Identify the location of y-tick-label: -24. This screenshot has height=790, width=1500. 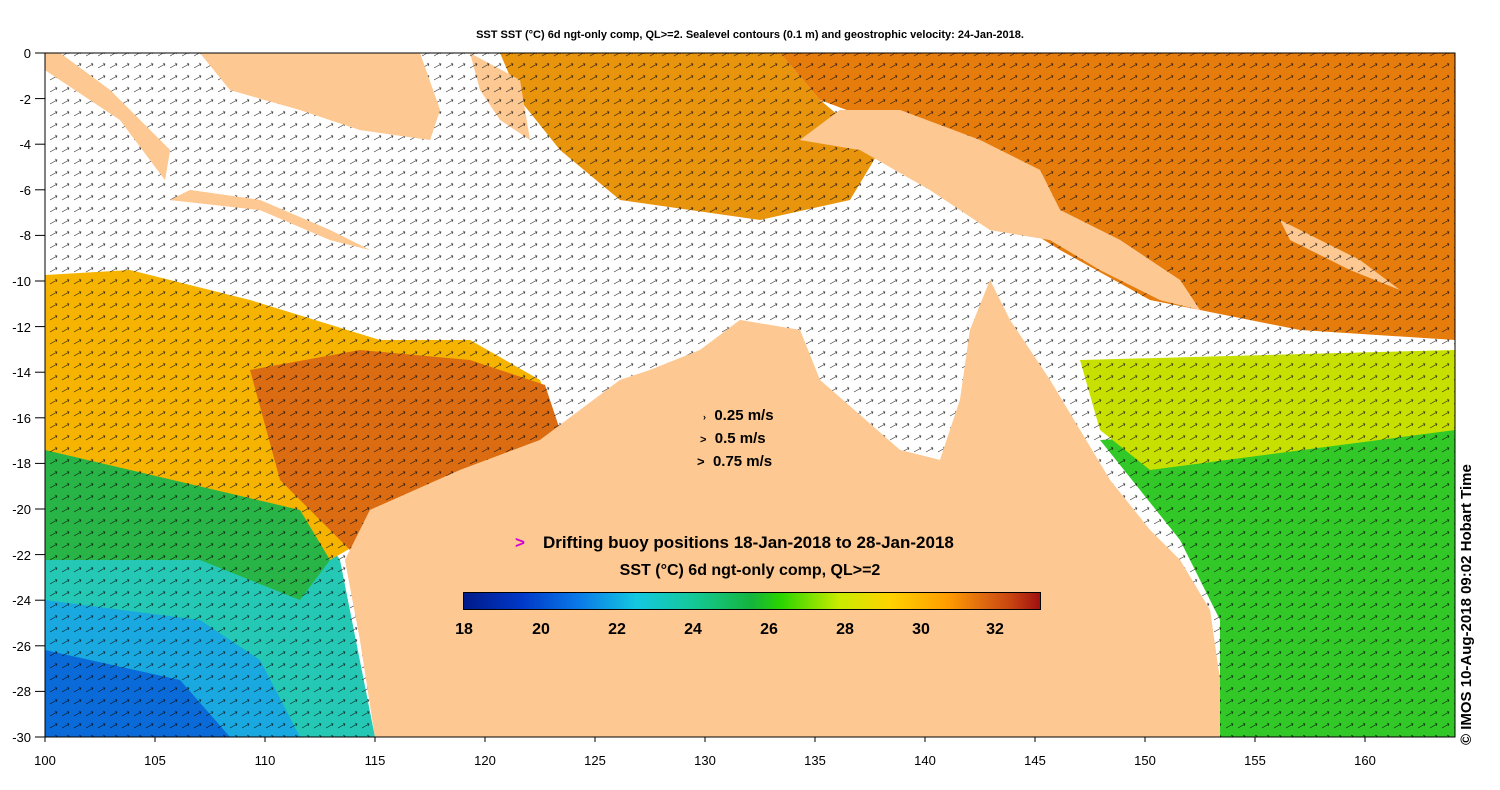
(21, 600).